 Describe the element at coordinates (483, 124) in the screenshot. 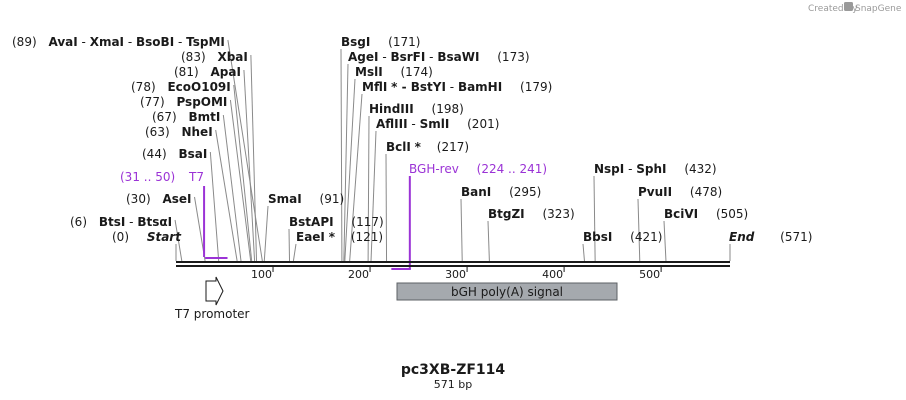

I see `site-afliii-pos: (201)` at that location.